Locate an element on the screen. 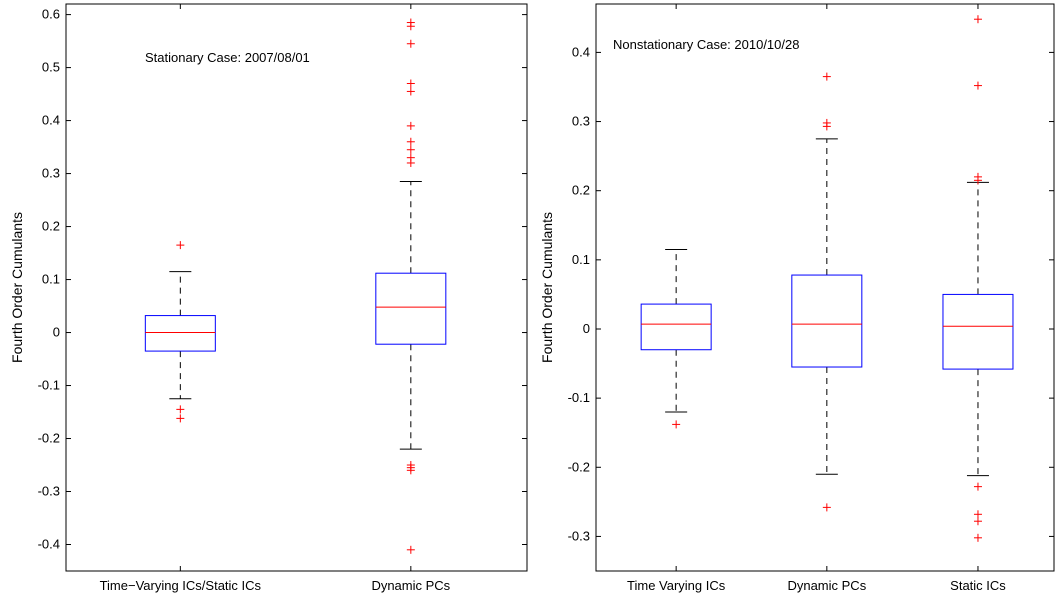  y-tick-label: 0.6 is located at coordinates (51, 14).